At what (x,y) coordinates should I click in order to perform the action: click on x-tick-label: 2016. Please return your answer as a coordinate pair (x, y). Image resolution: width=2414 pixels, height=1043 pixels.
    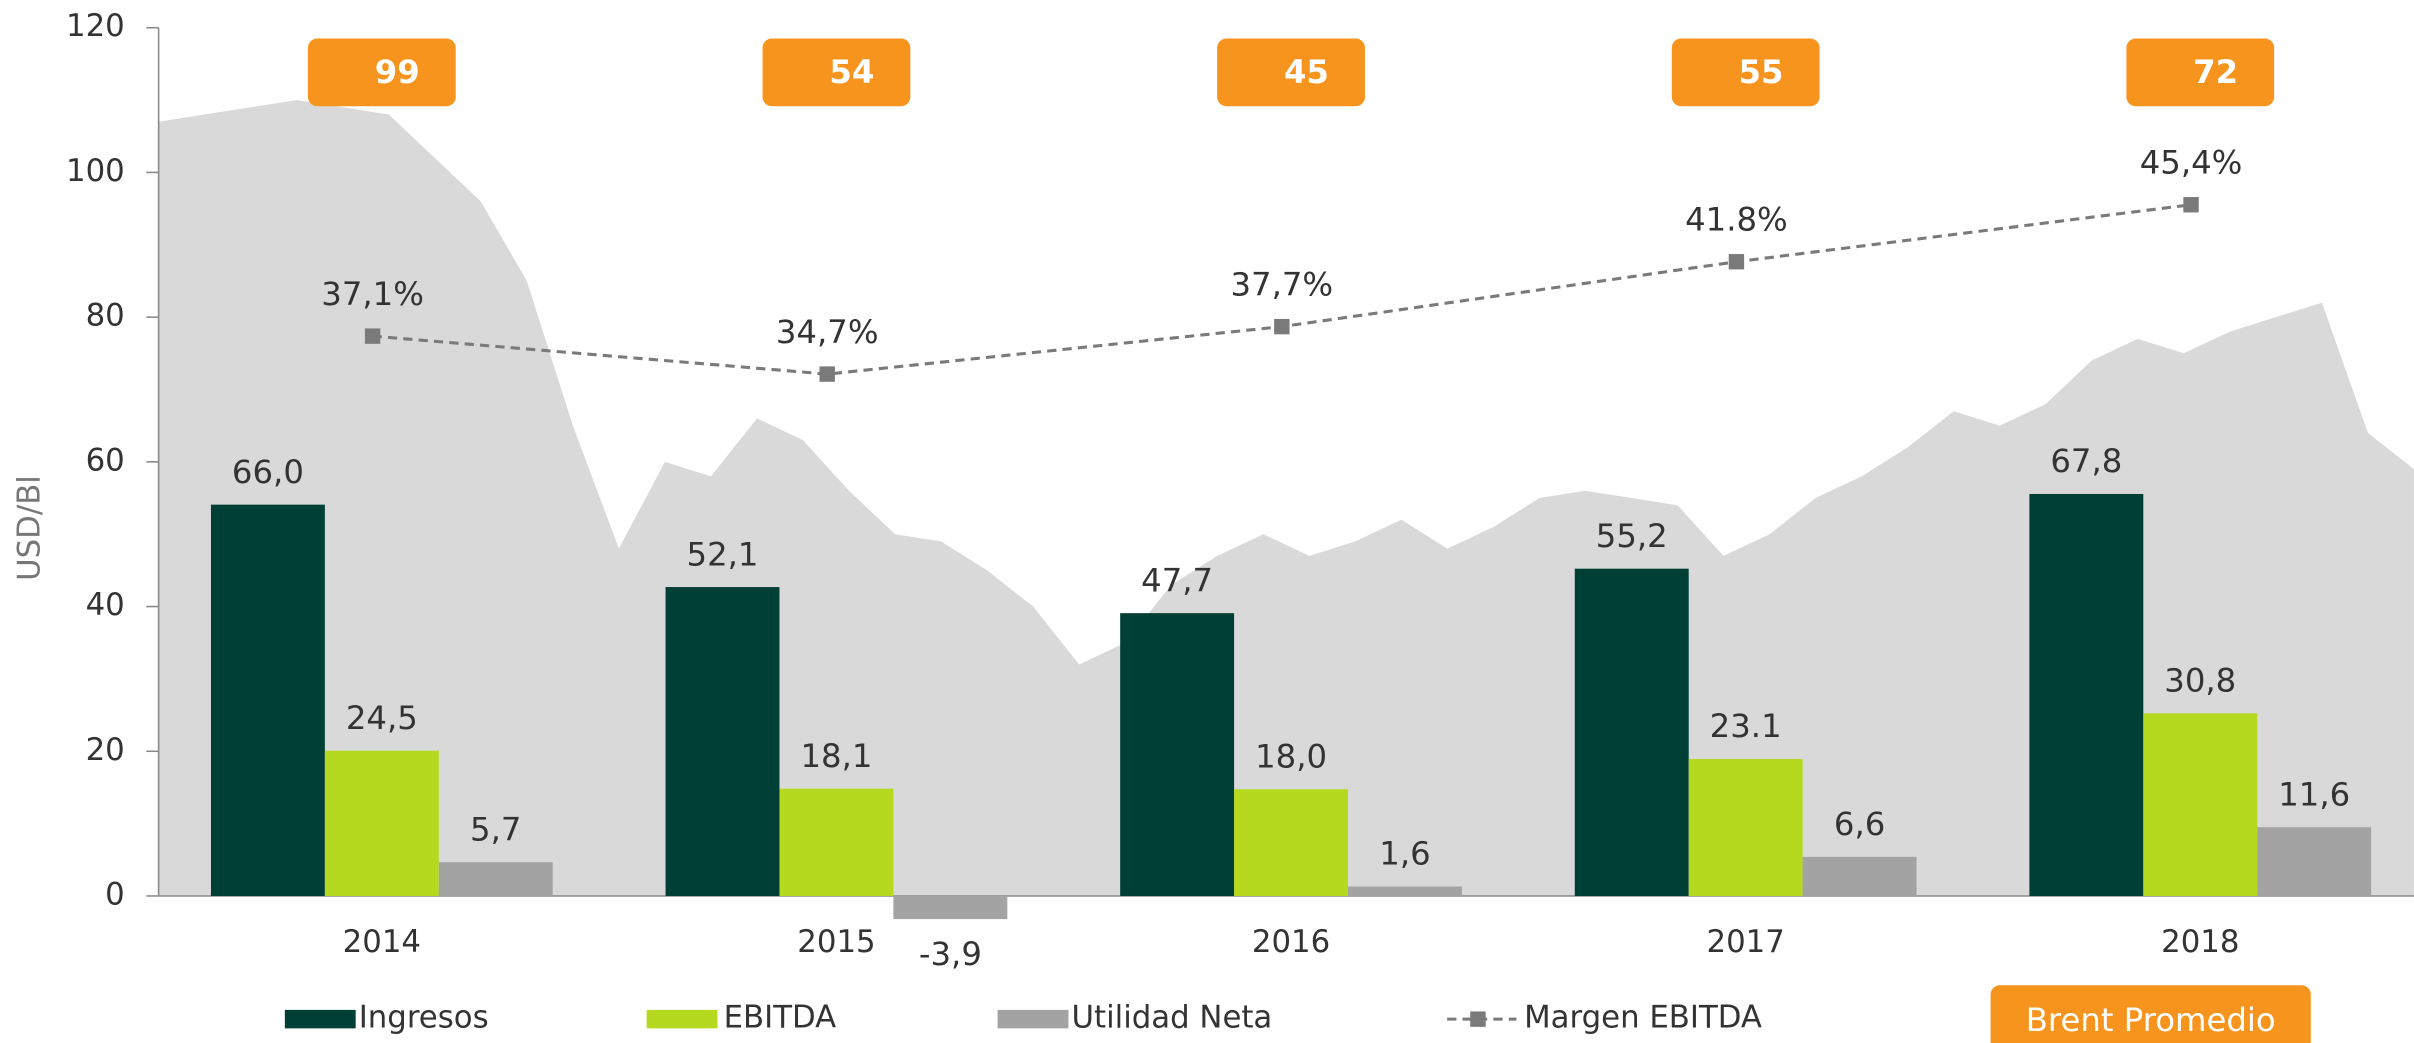
    Looking at the image, I should click on (1291, 942).